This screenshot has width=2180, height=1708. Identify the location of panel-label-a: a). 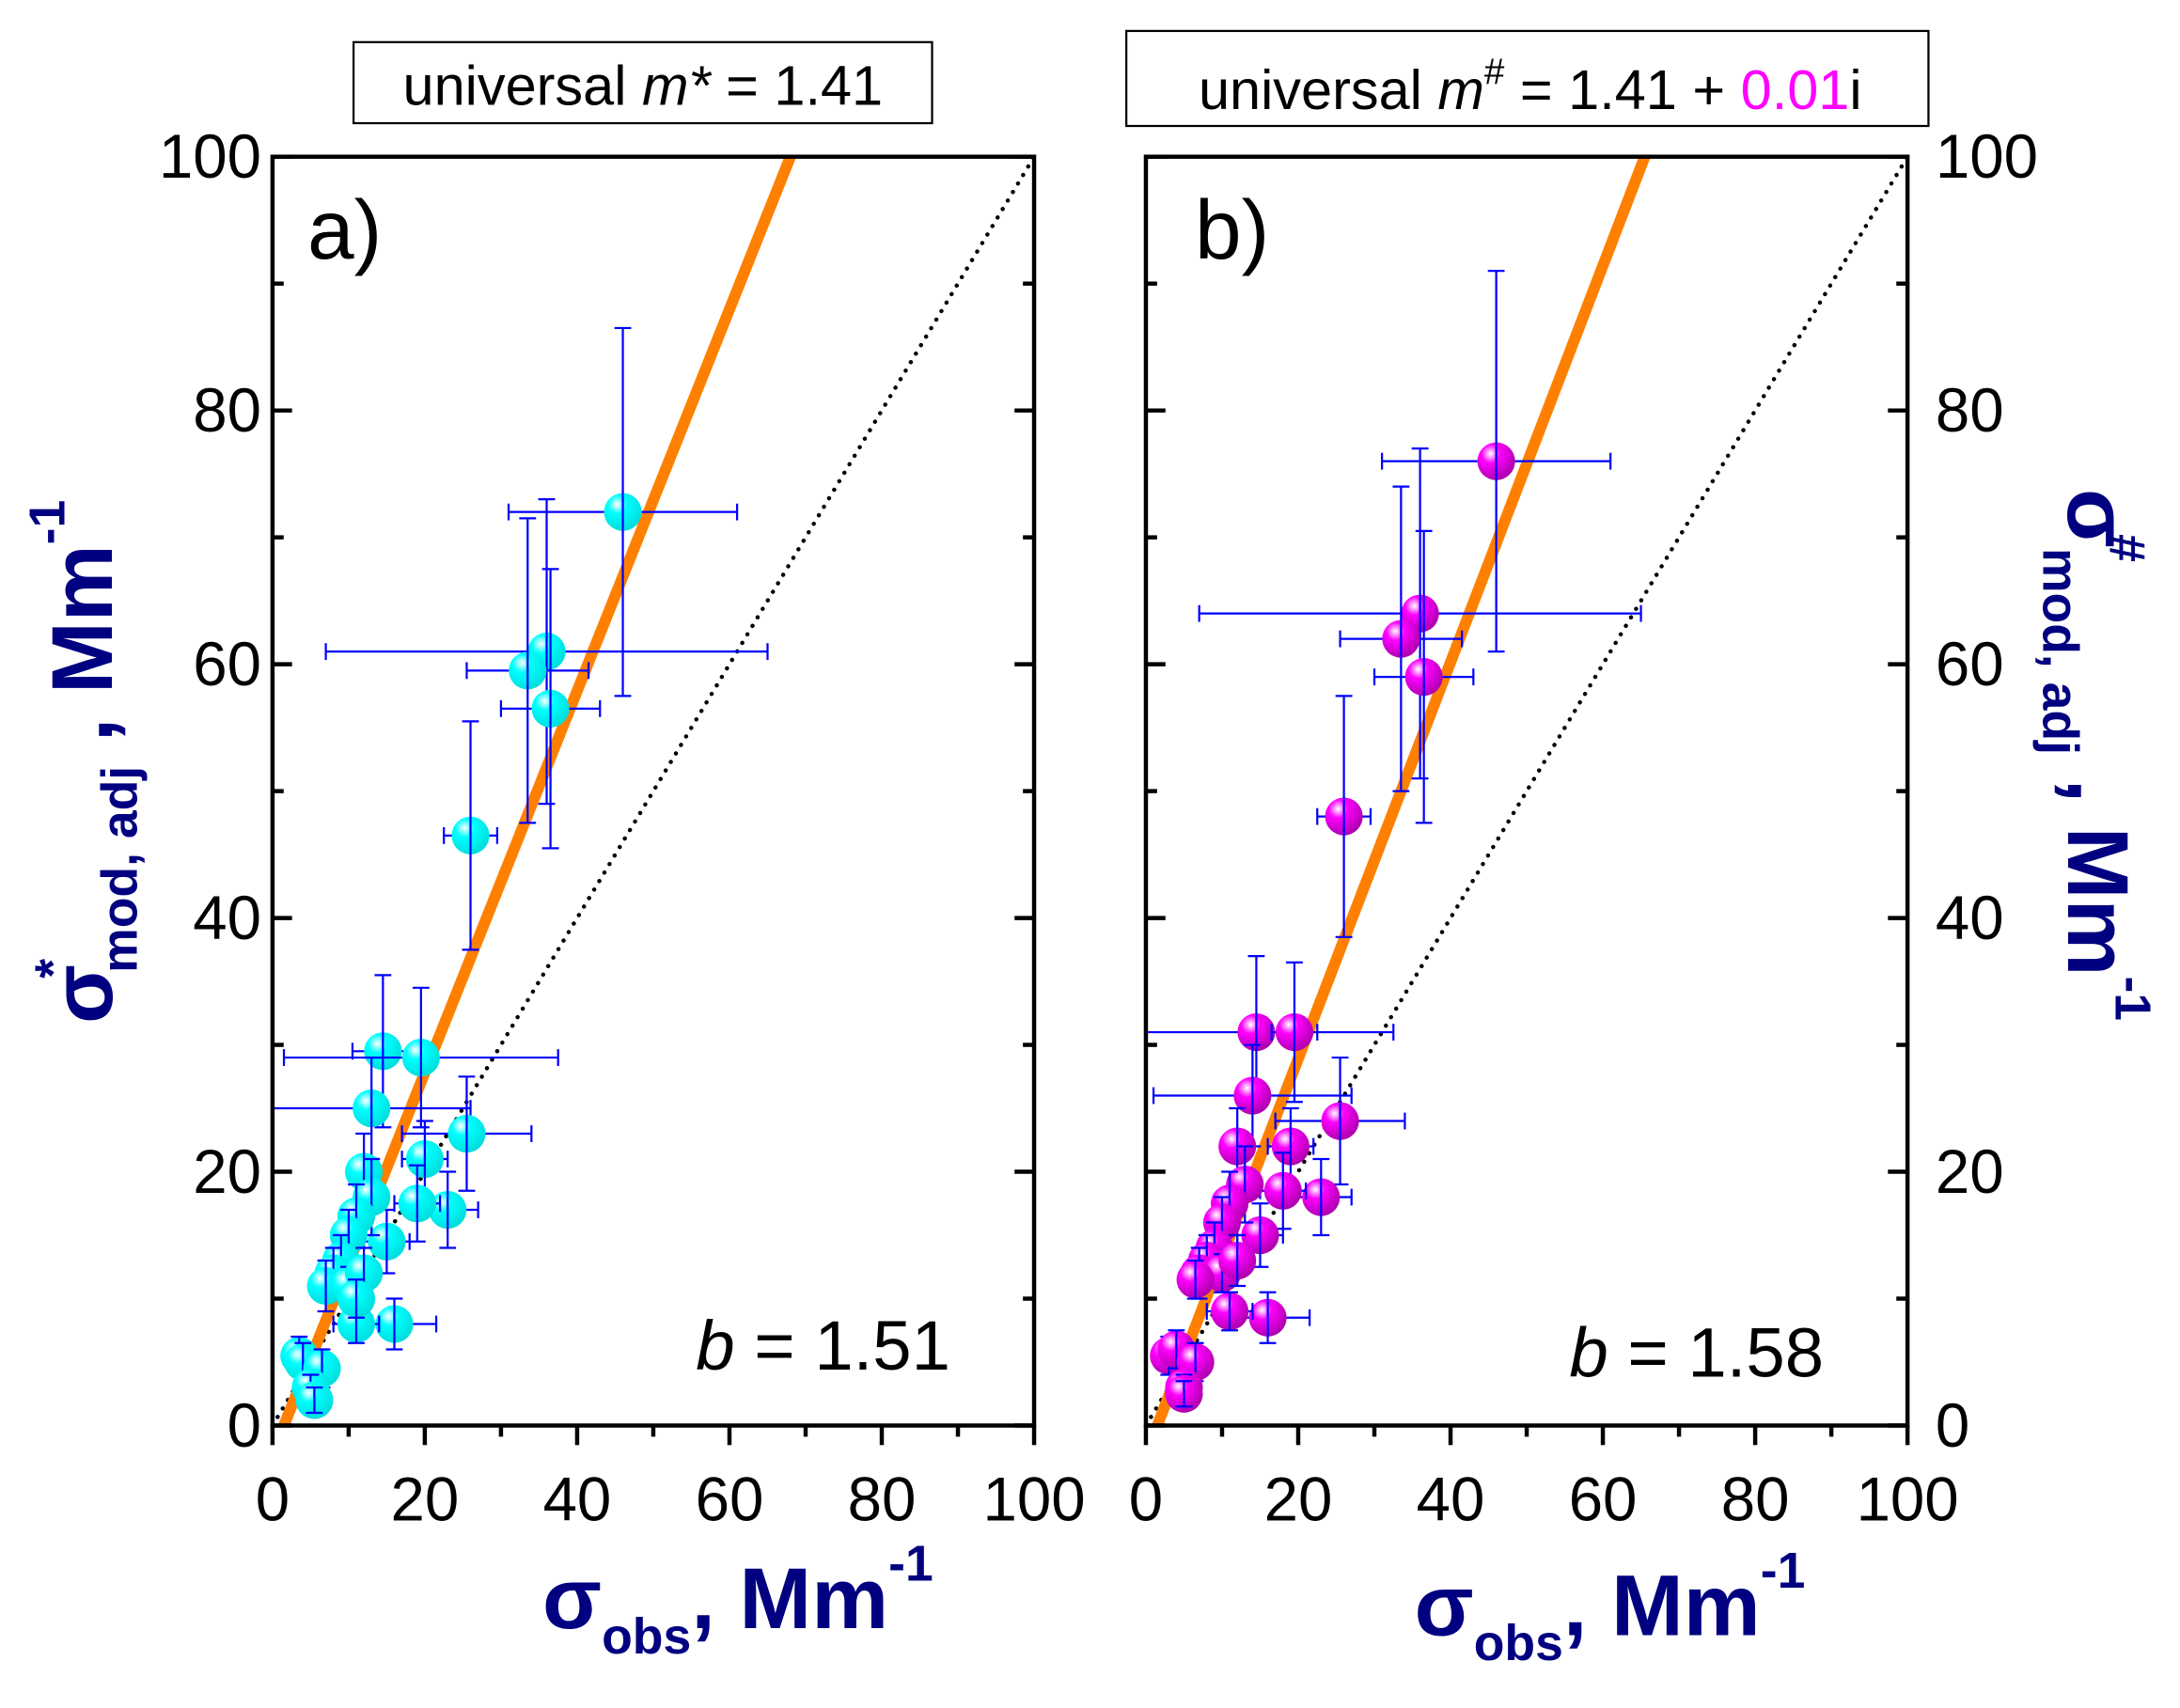
(345, 229).